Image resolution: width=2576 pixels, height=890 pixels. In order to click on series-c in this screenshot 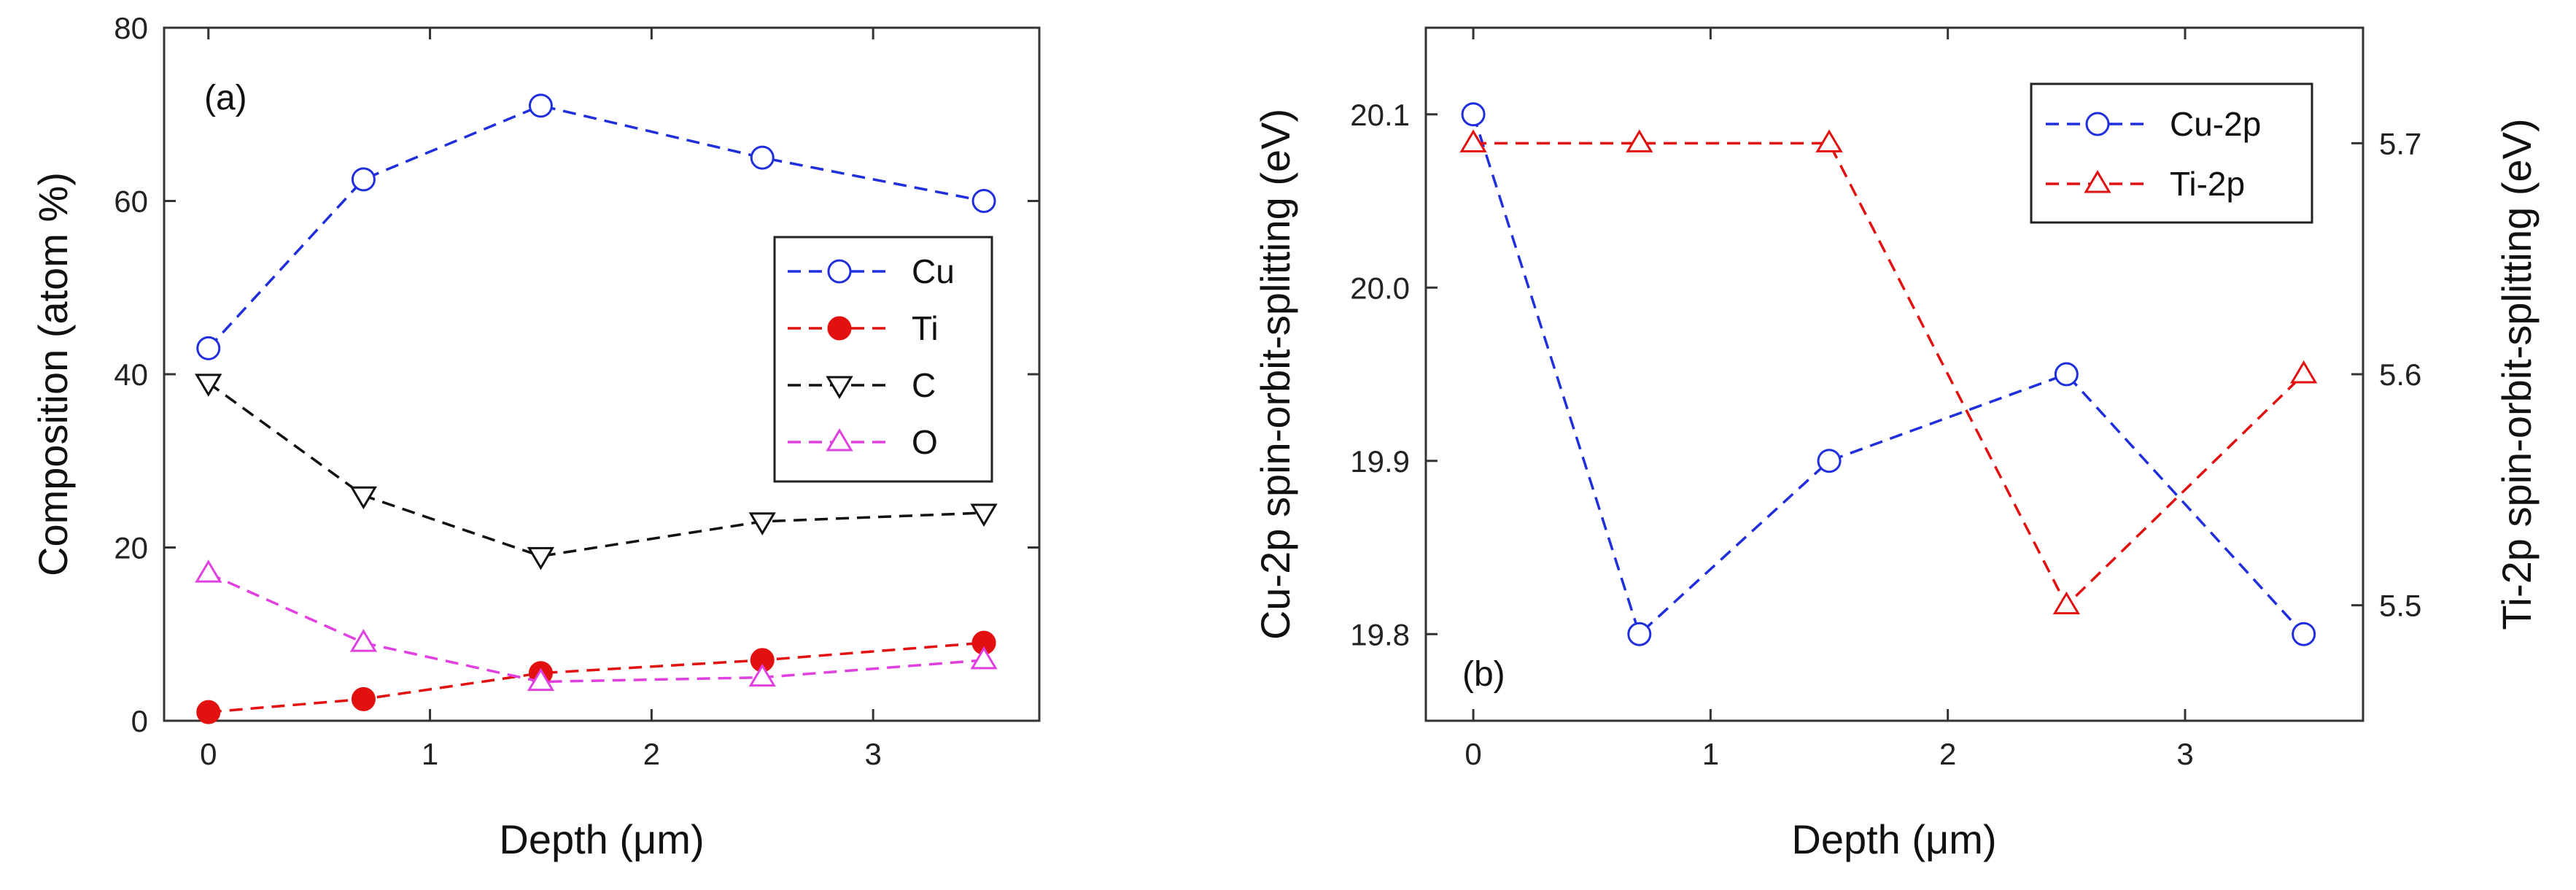, I will do `click(596, 472)`.